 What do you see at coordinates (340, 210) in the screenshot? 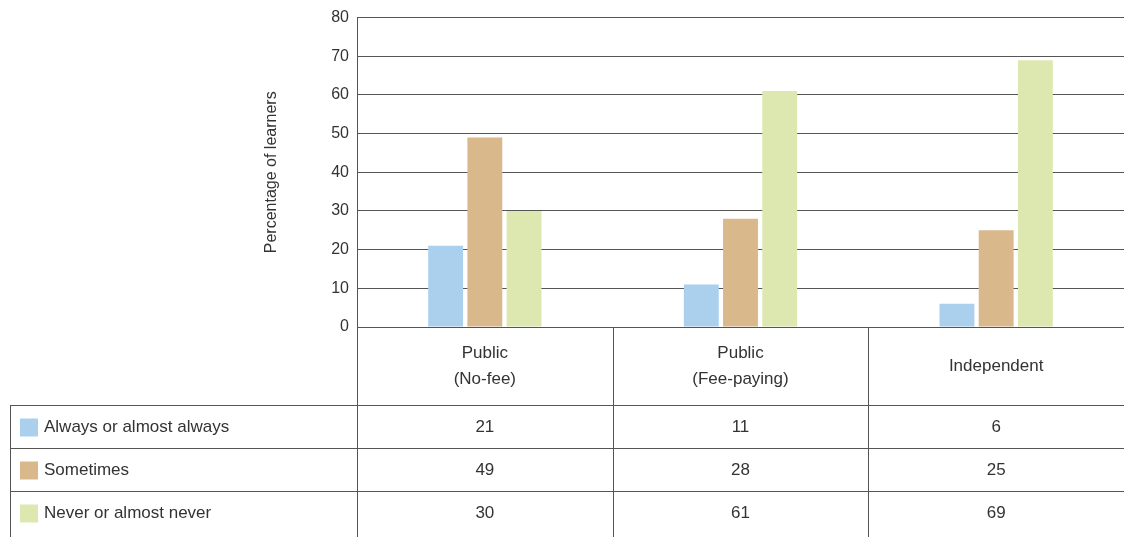
I see `y-tick-label: 30` at bounding box center [340, 210].